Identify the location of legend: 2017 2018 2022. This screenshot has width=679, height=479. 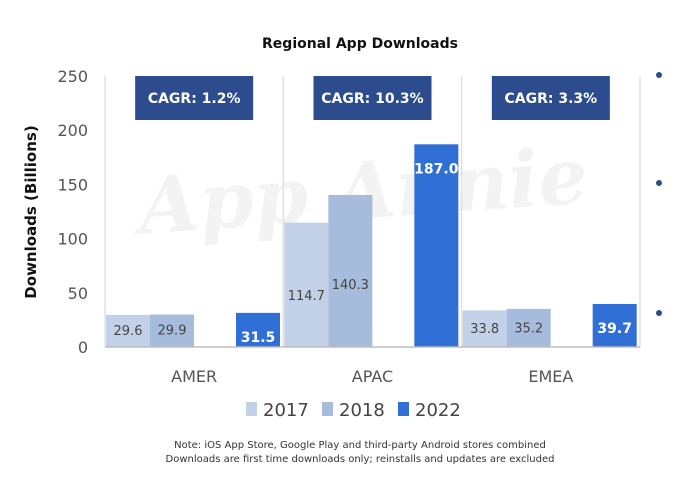
(353, 410).